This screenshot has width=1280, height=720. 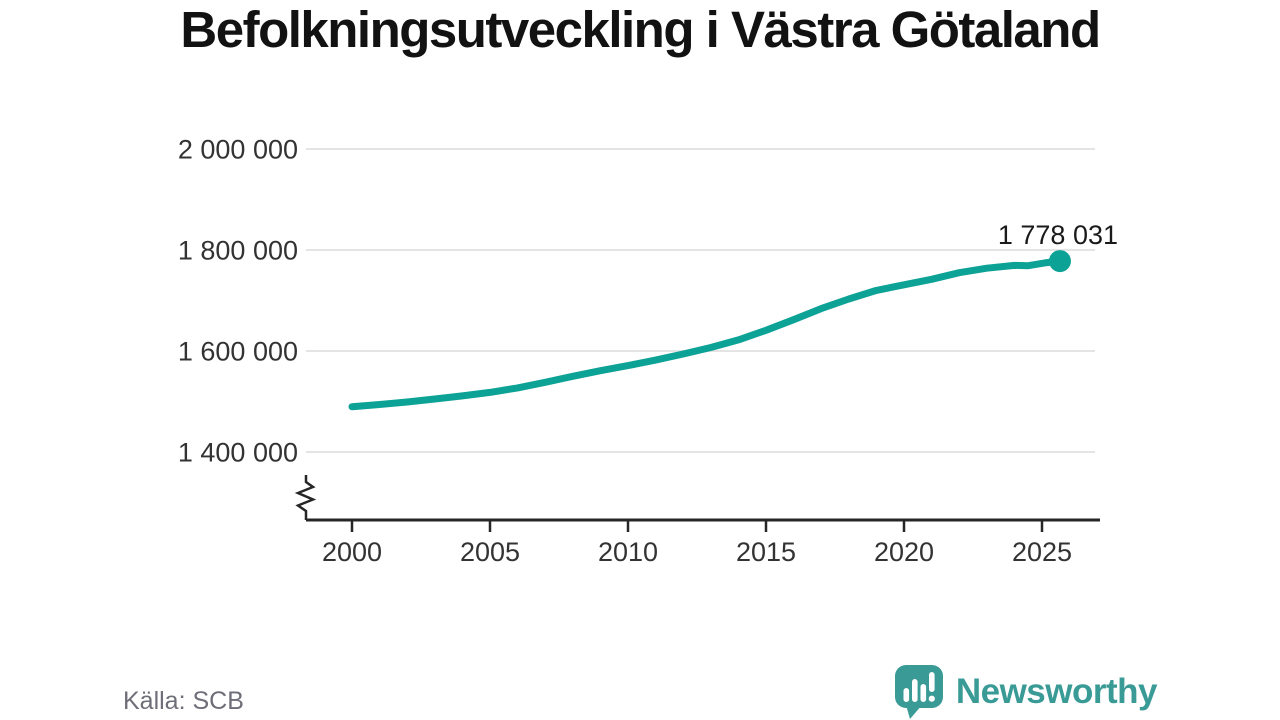 I want to click on newsworthy-logo: Newsworthy, so click(x=1025, y=691).